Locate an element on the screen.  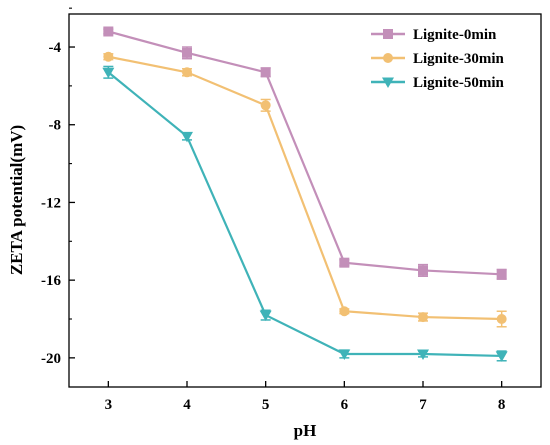
x-axis-title: pH is located at coordinates (305, 430).